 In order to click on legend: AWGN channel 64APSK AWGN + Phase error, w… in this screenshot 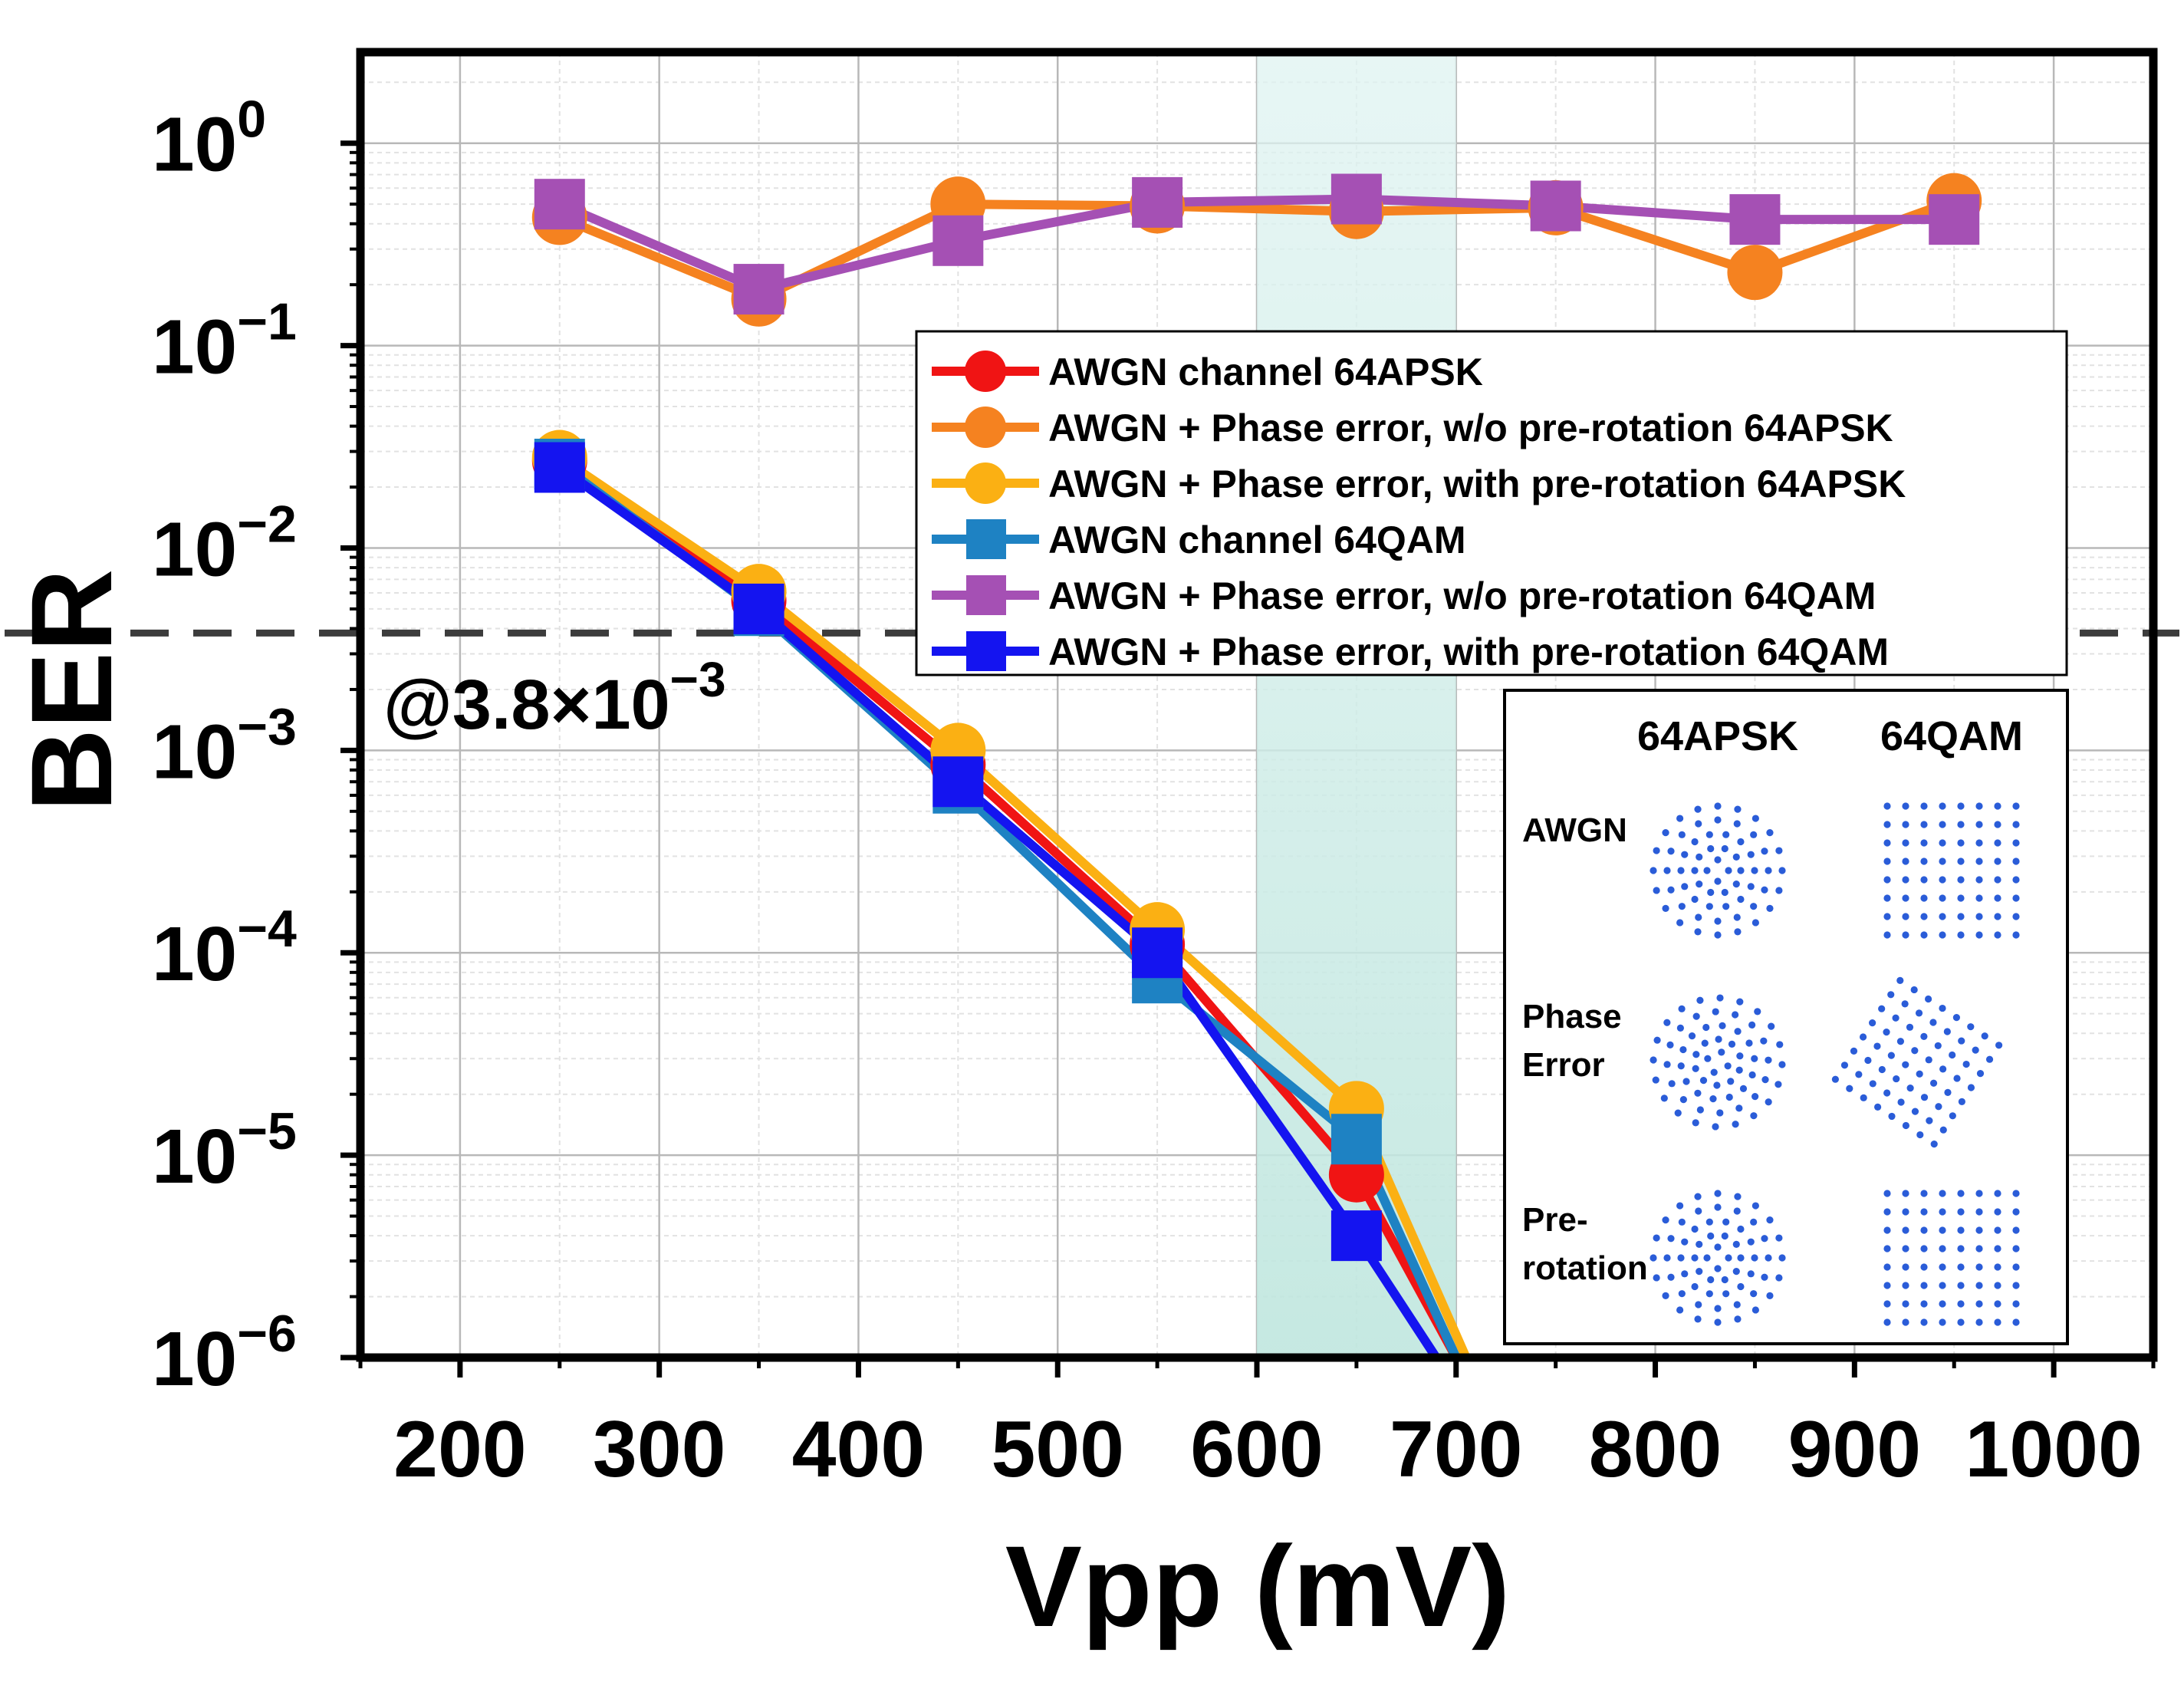, I will do `click(1492, 503)`.